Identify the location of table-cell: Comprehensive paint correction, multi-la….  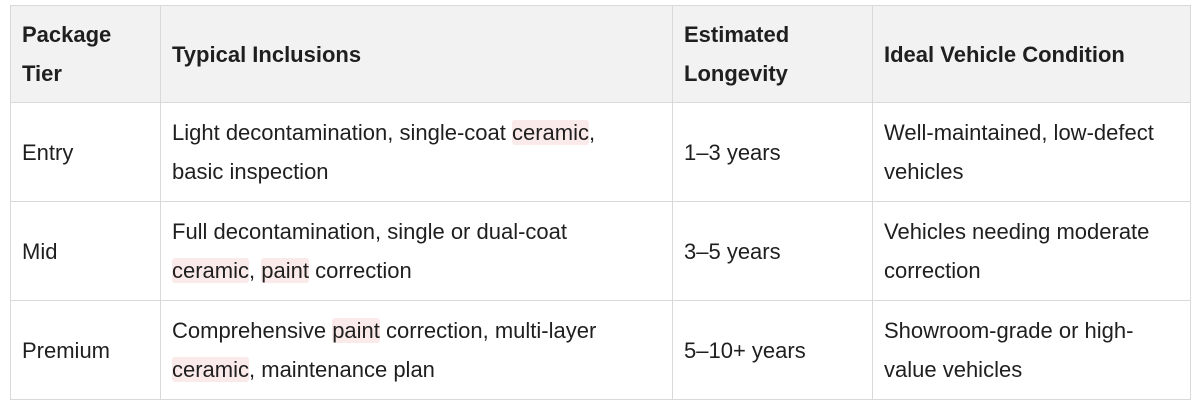
(416, 350).